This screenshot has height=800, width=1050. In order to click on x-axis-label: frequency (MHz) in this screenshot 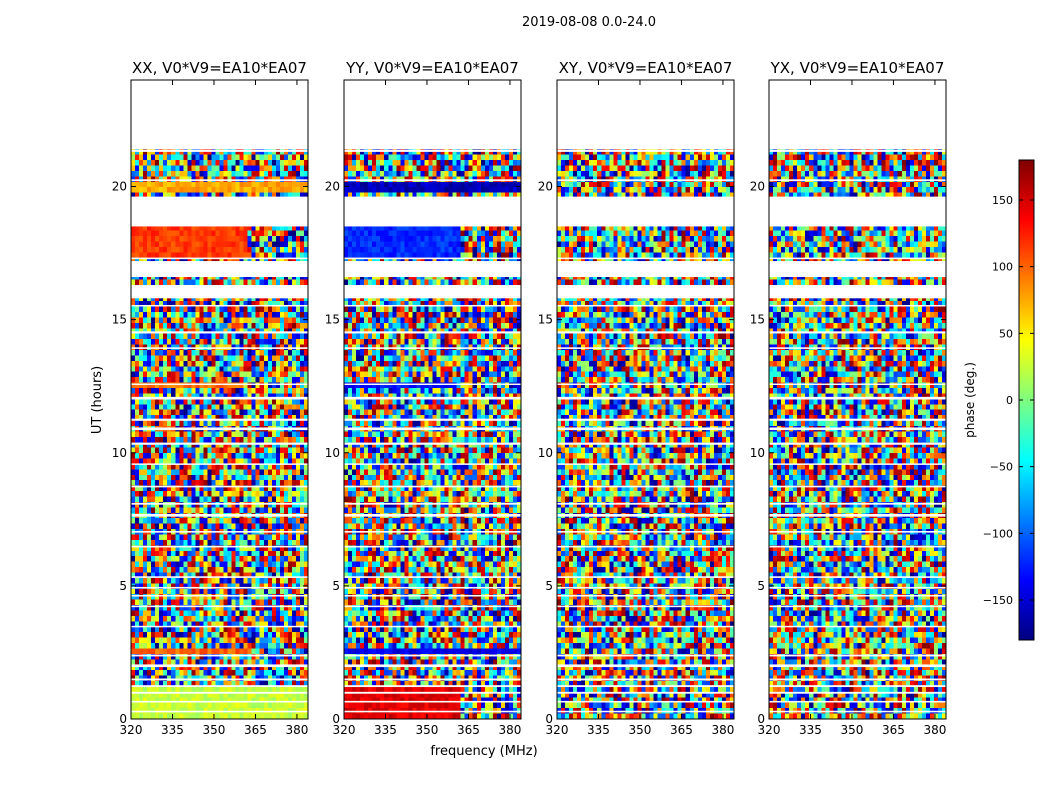, I will do `click(483, 751)`.